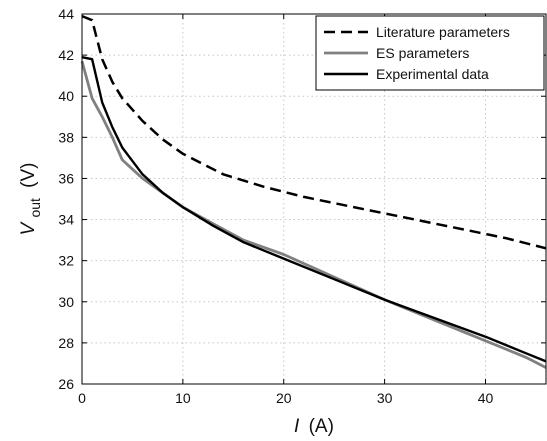 The width and height of the screenshot is (547, 441). Describe the element at coordinates (321, 426) in the screenshot. I see `x-axis-unit: (A)` at that location.